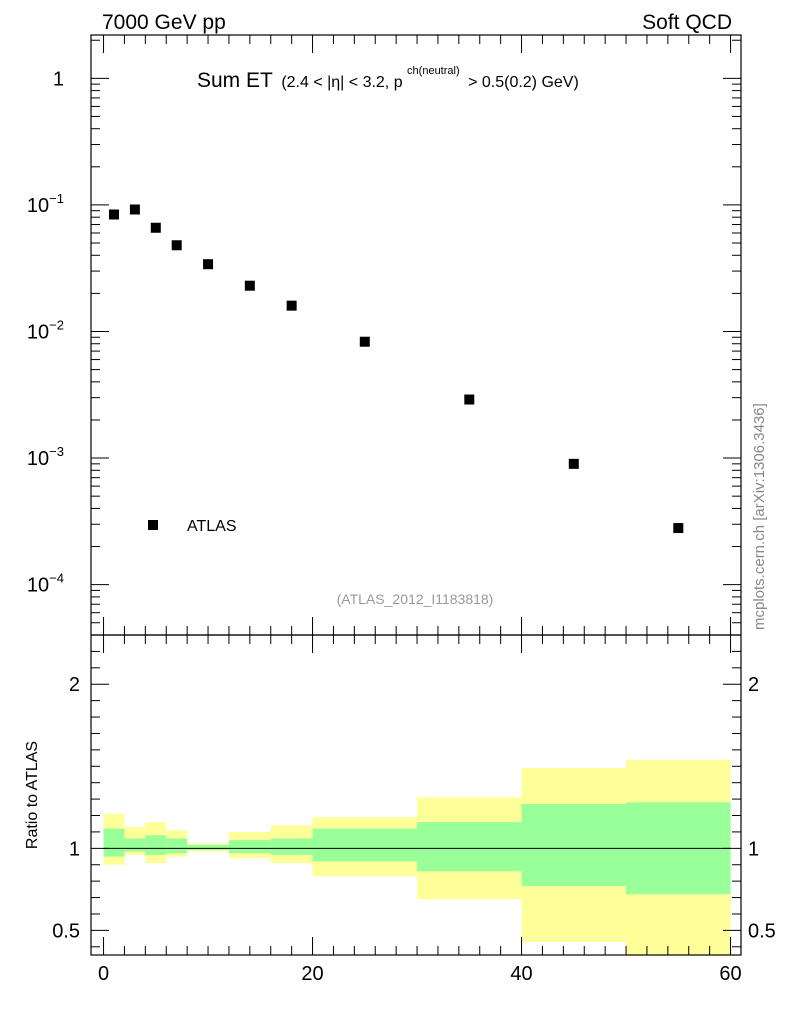 The image size is (786, 1029). I want to click on ratio-y-tick-label-left: 1, so click(74, 849).